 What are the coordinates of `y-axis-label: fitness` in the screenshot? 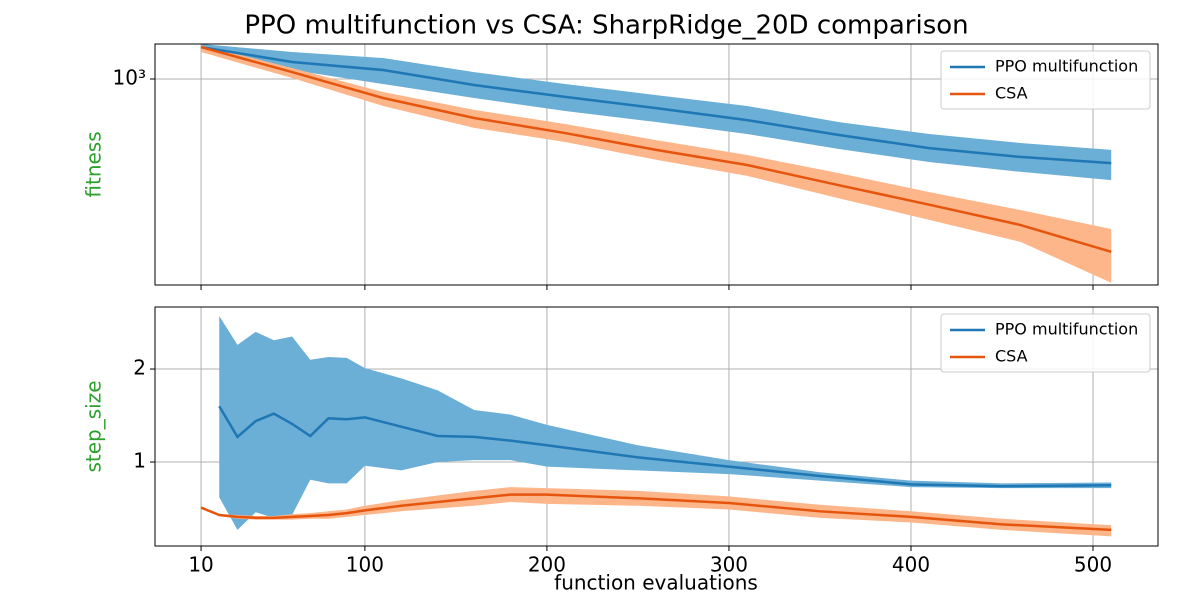 It's located at (94, 164).